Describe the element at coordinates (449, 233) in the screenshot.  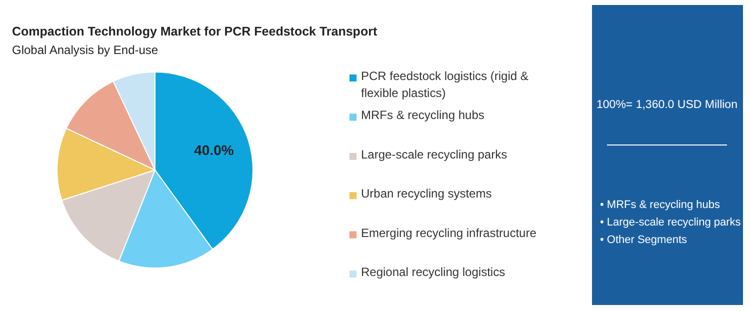
I see `legend-label: Emerging recycling infrastructure` at that location.